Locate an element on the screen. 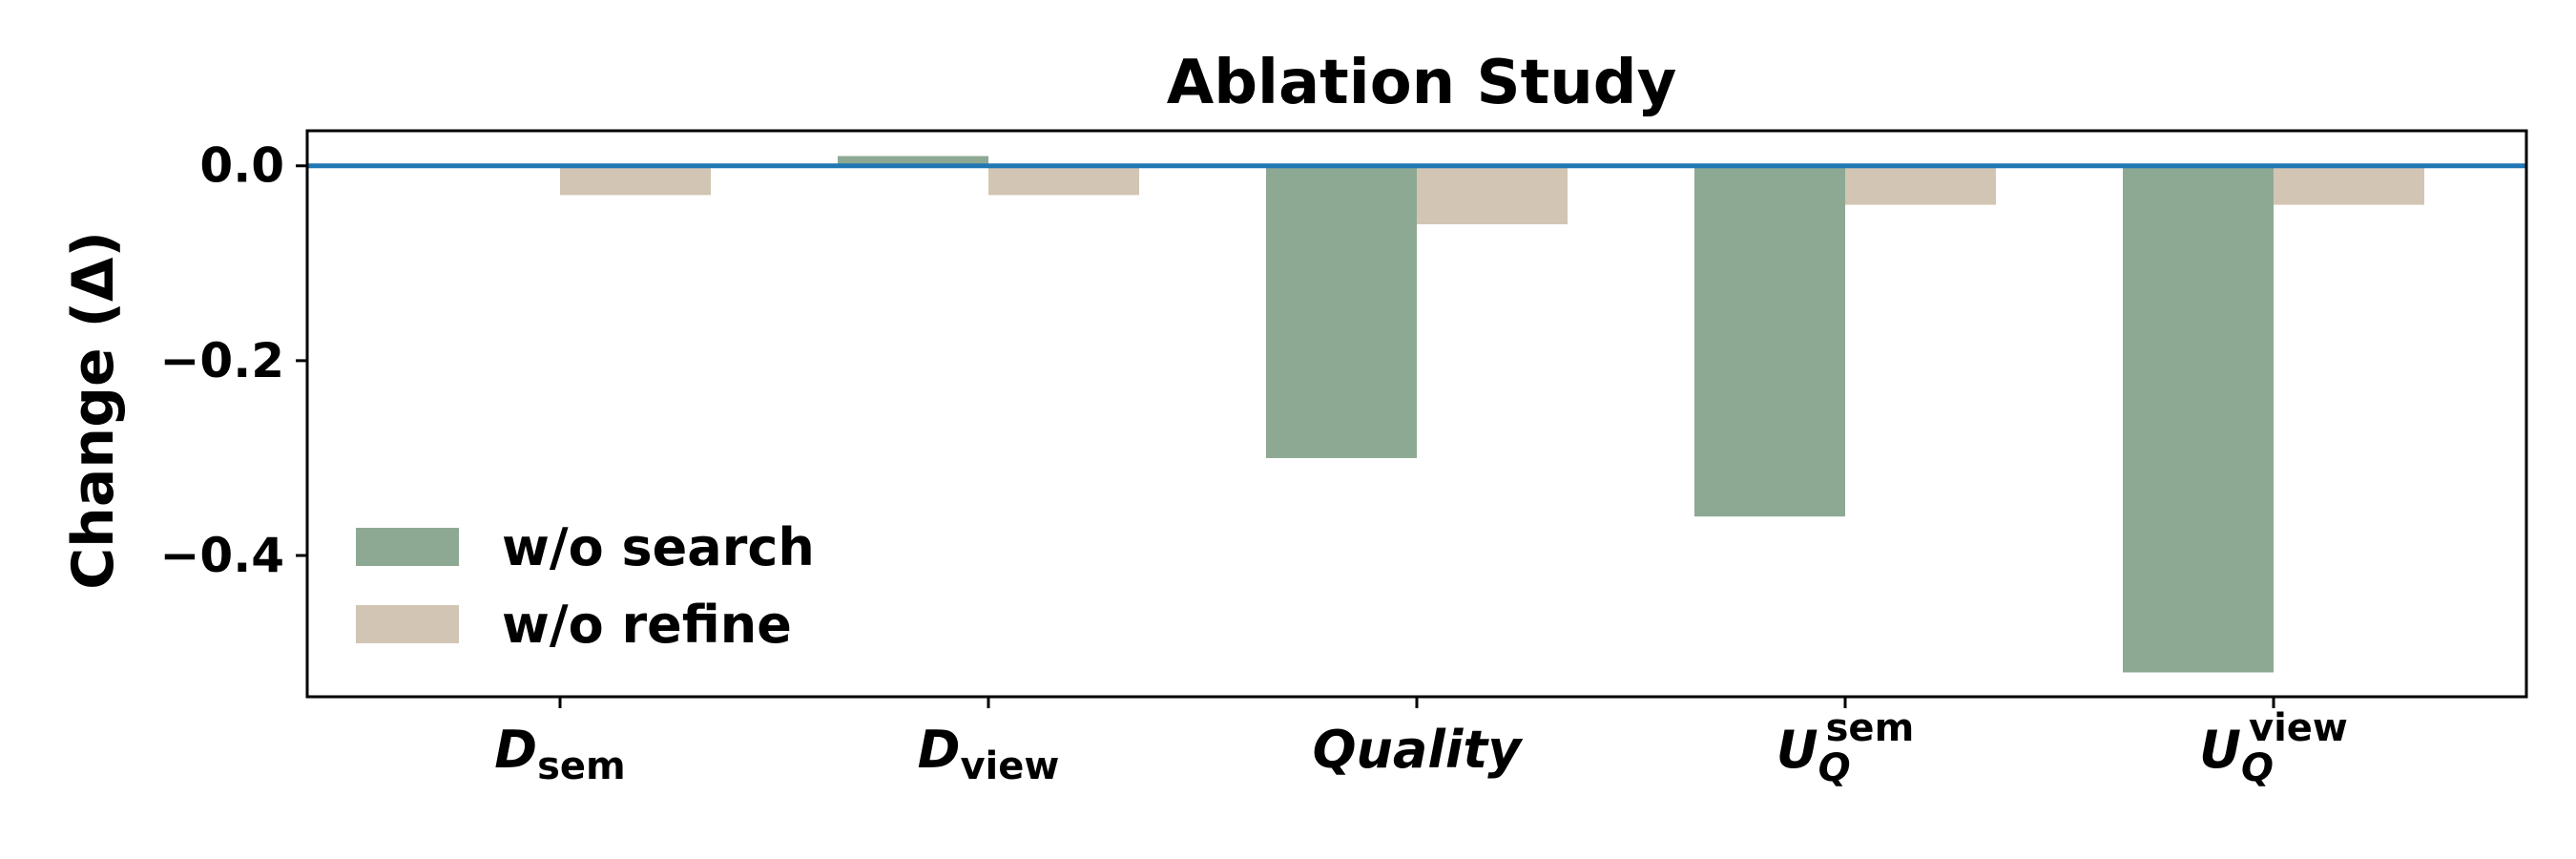  y-axis-label: Change (Δ) is located at coordinates (93, 410).